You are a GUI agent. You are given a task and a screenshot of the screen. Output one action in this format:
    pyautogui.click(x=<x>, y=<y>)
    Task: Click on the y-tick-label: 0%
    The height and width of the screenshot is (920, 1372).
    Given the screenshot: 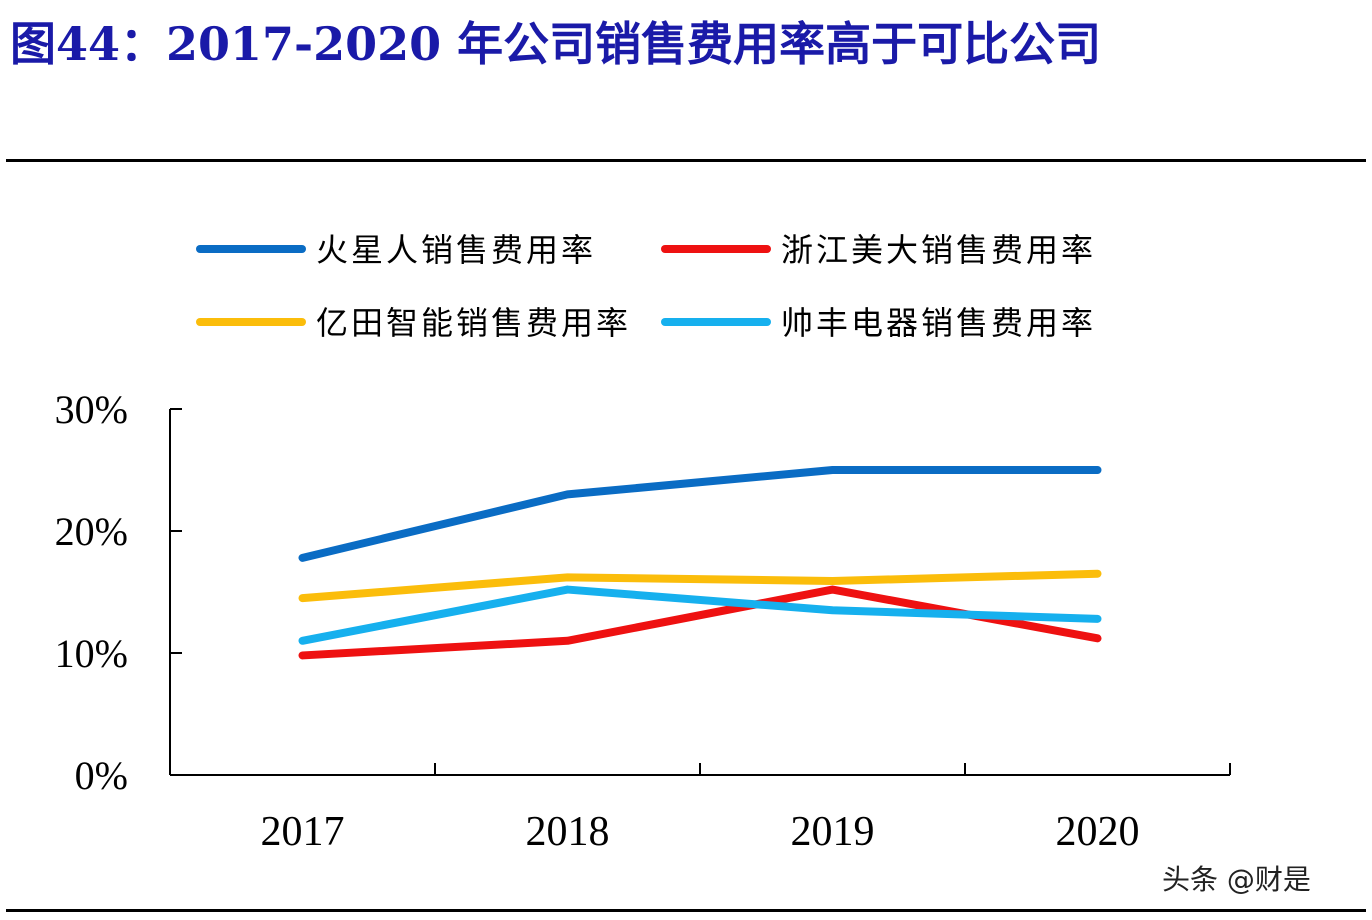 What is the action you would take?
    pyautogui.click(x=101, y=775)
    